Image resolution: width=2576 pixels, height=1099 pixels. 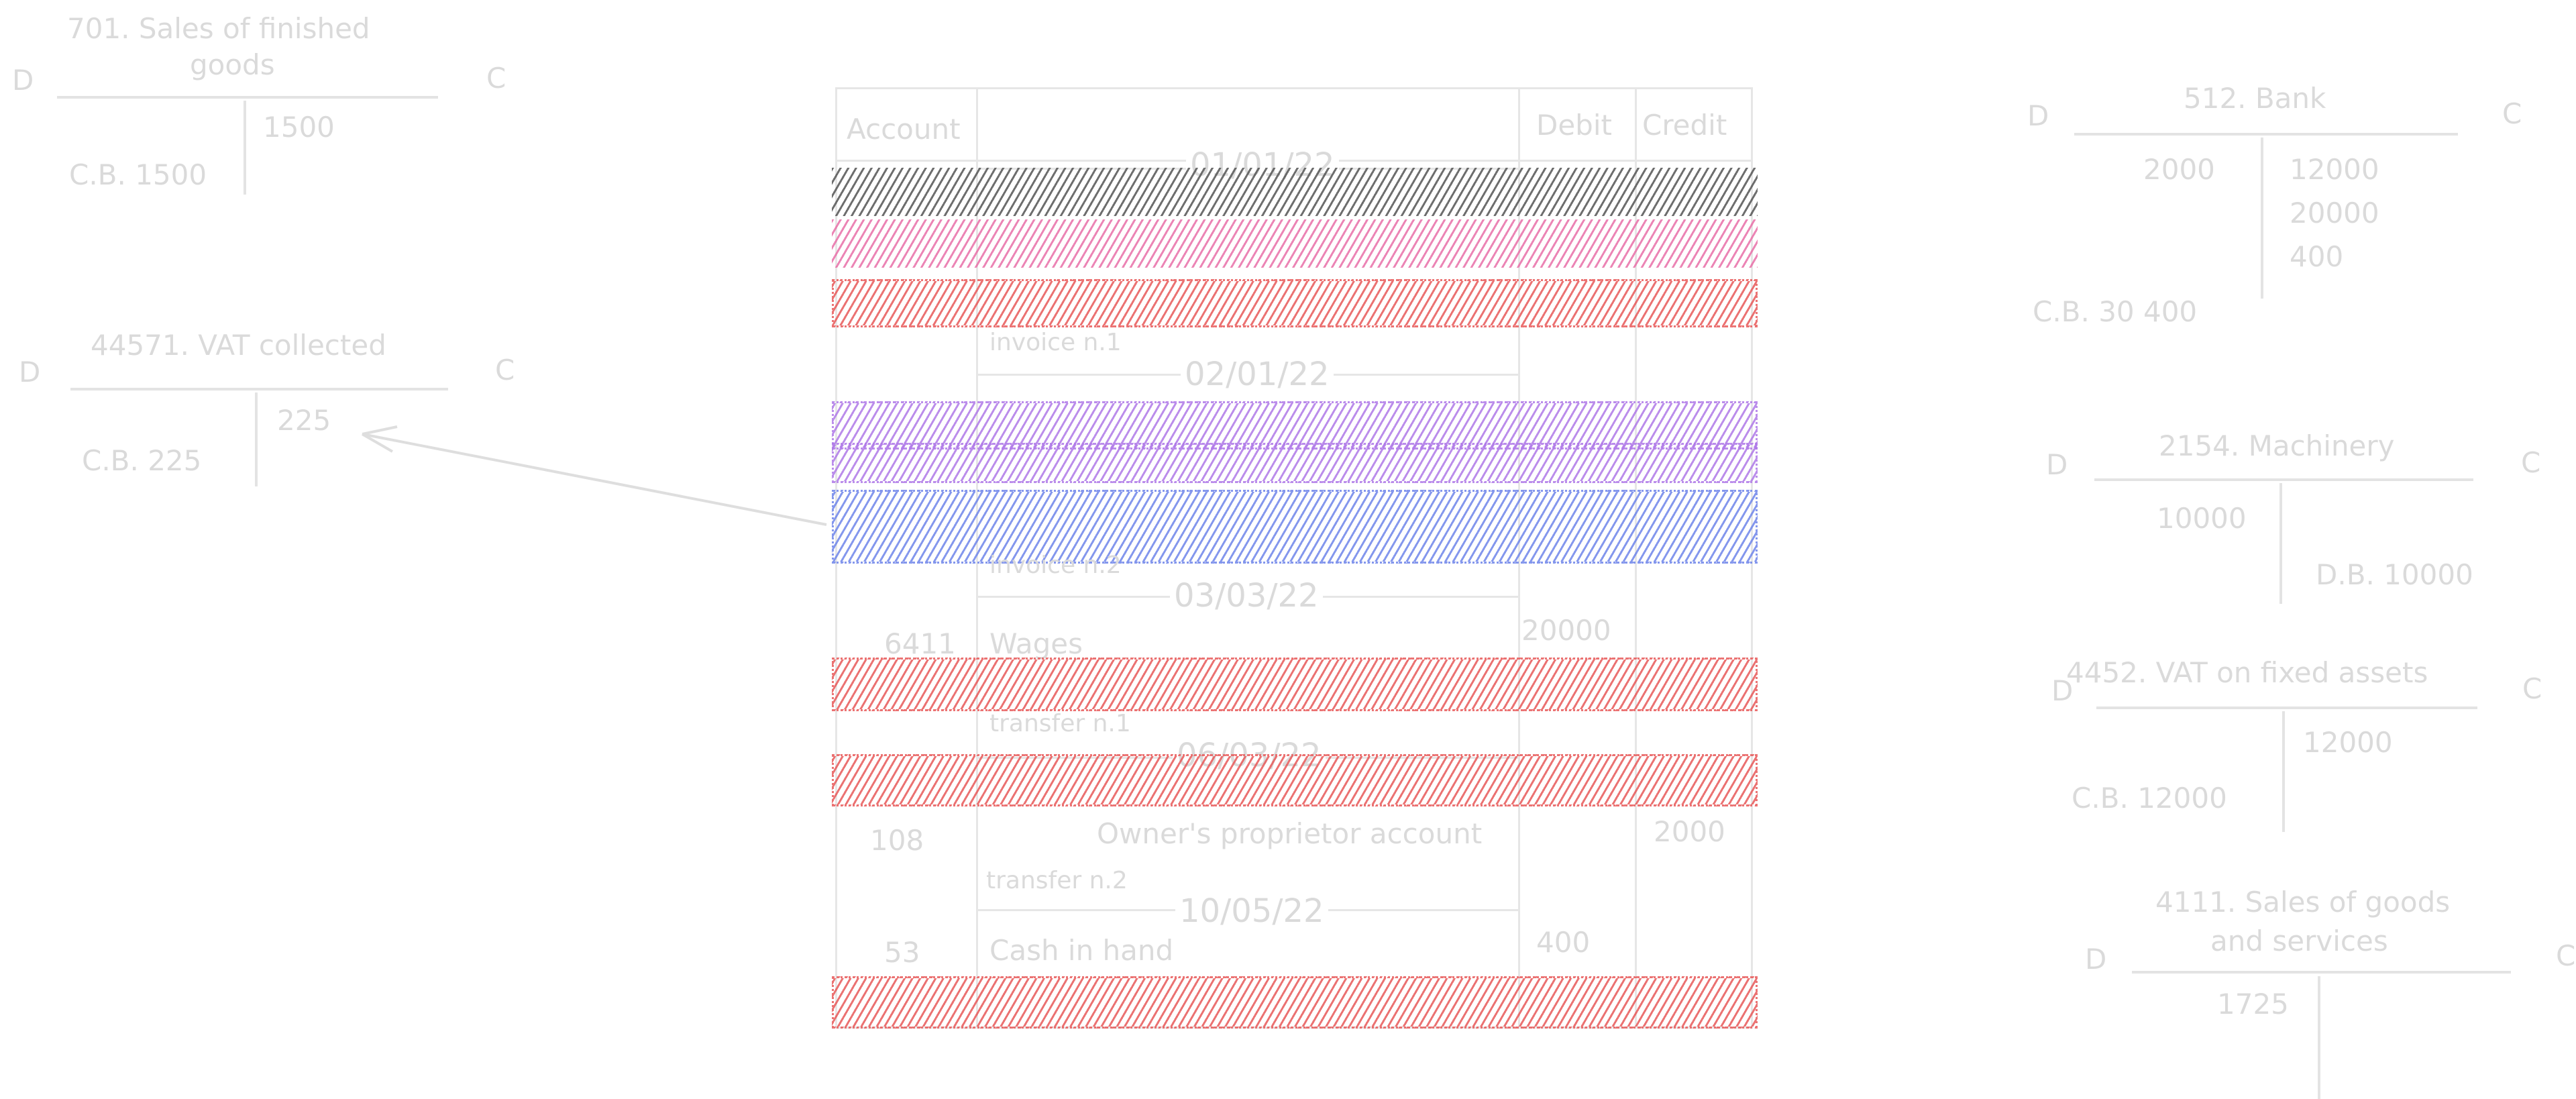 I want to click on t-account-title: 44571. VAT collected, so click(x=238, y=345).